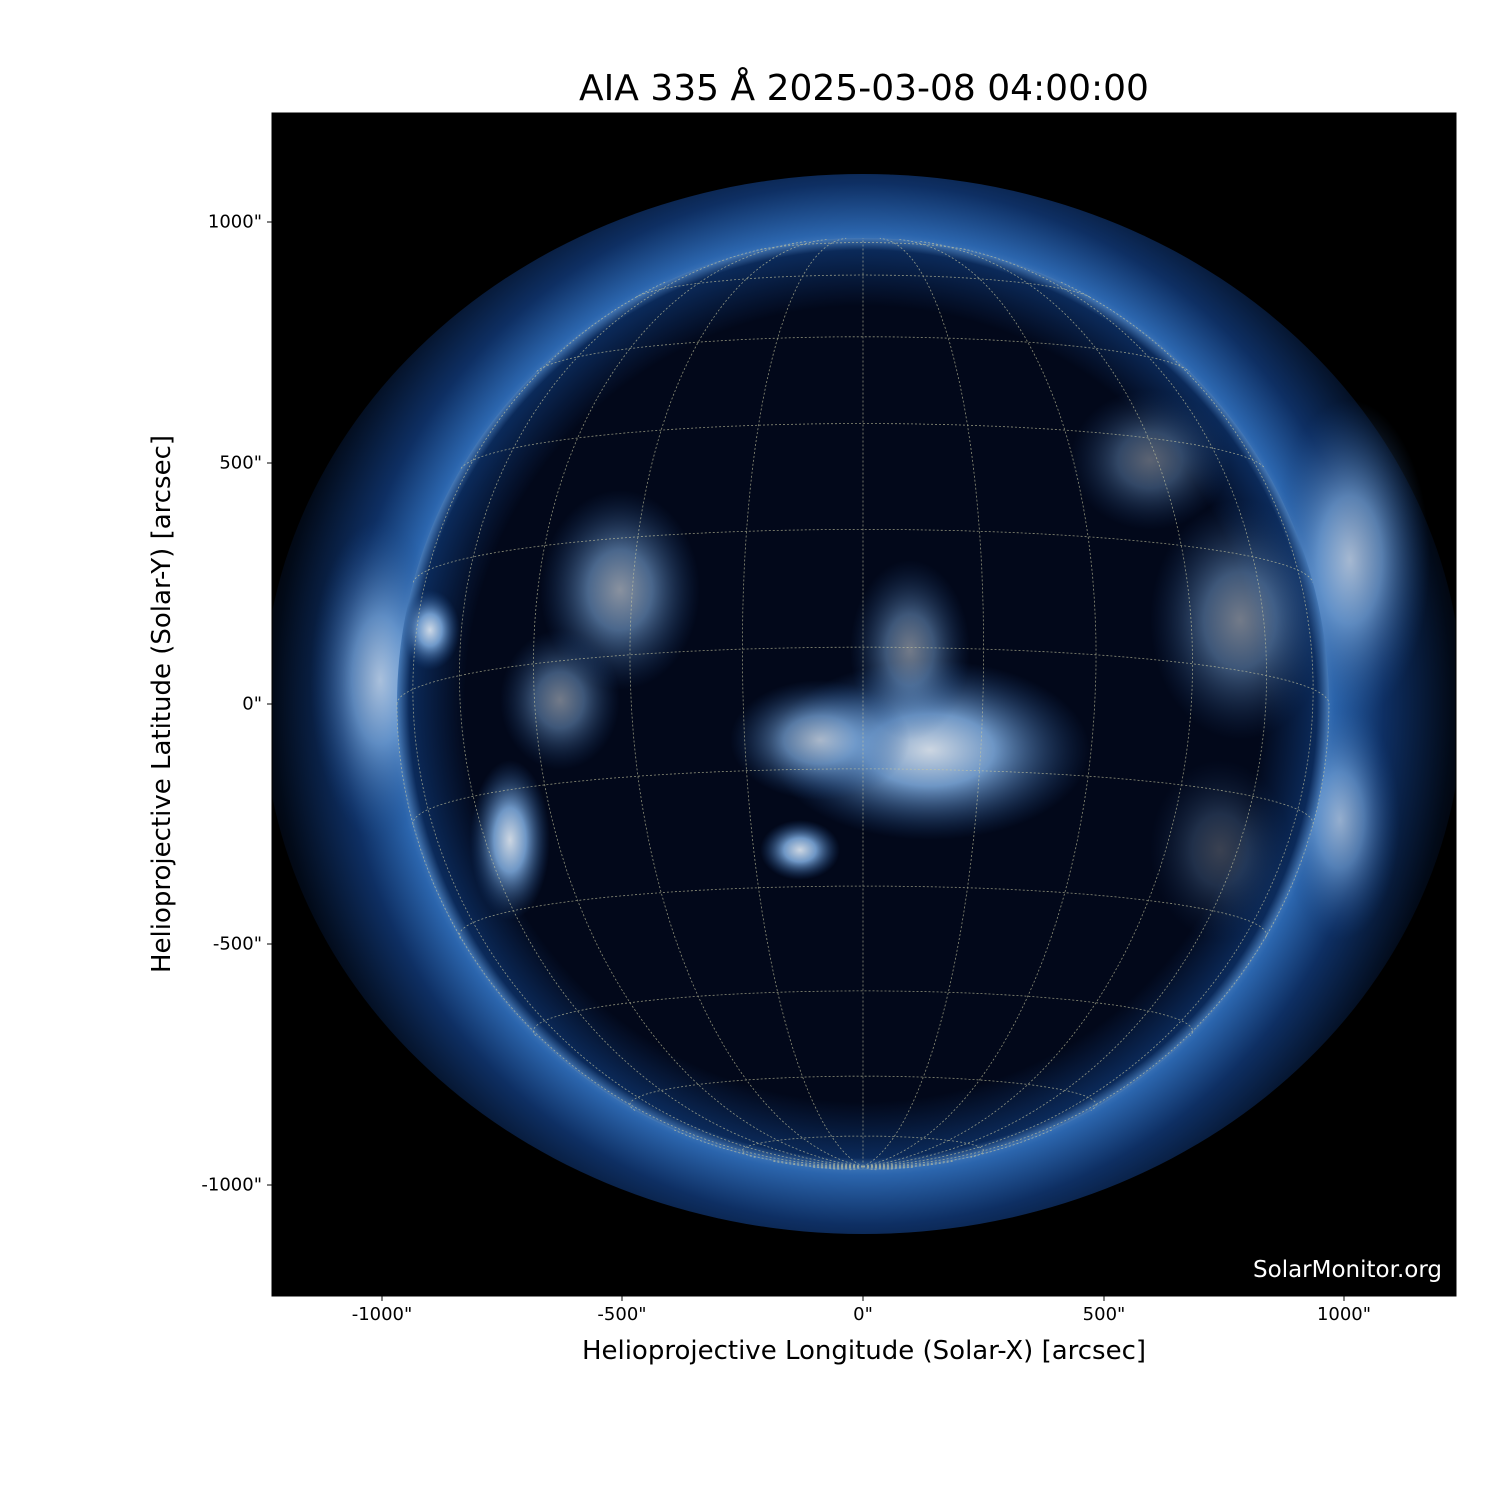 The height and width of the screenshot is (1500, 1500). Describe the element at coordinates (231, 1185) in the screenshot. I see `y-tick-label: -1000"` at that location.